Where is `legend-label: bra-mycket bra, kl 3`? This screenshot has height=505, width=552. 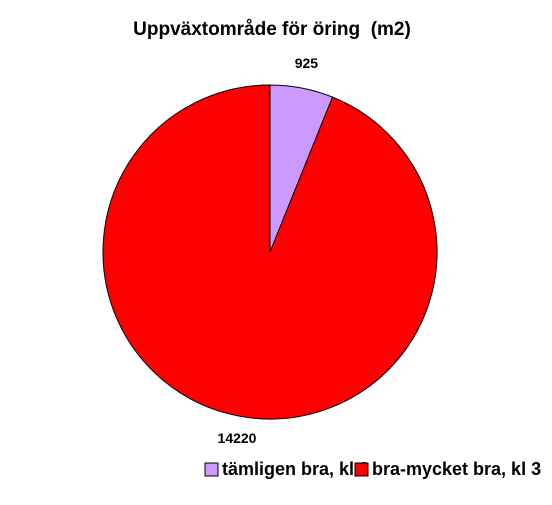 legend-label: bra-mycket bra, kl 3 is located at coordinates (456, 469).